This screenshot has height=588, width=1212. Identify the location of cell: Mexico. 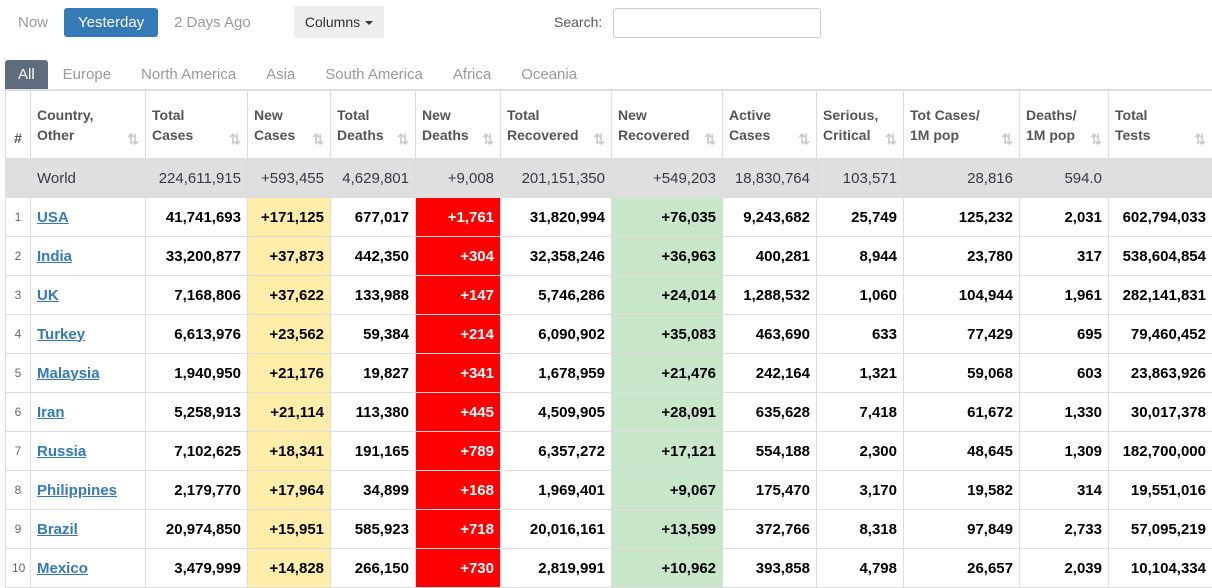
(88, 568).